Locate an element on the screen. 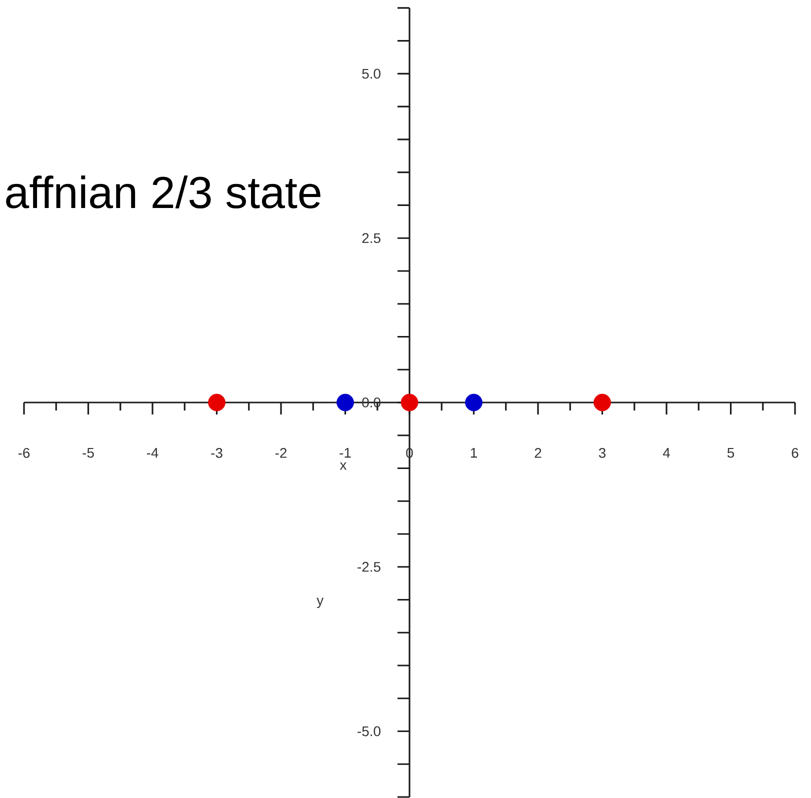  y-axis-title: y is located at coordinates (320, 603).